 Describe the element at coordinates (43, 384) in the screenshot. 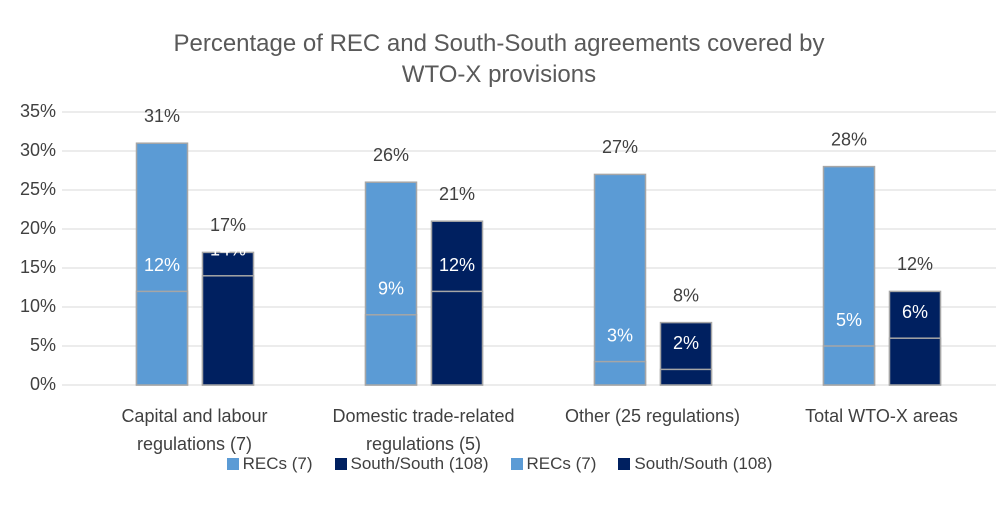

I see `y-tick-label: 0%` at that location.